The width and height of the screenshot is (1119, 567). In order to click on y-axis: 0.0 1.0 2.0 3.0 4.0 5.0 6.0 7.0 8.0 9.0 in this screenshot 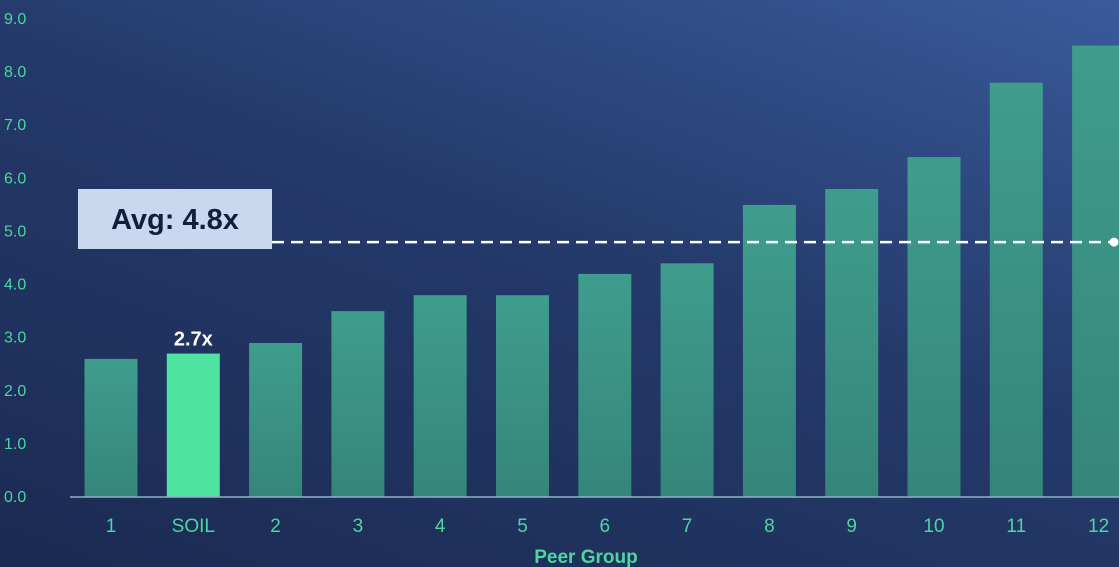, I will do `click(15, 258)`.